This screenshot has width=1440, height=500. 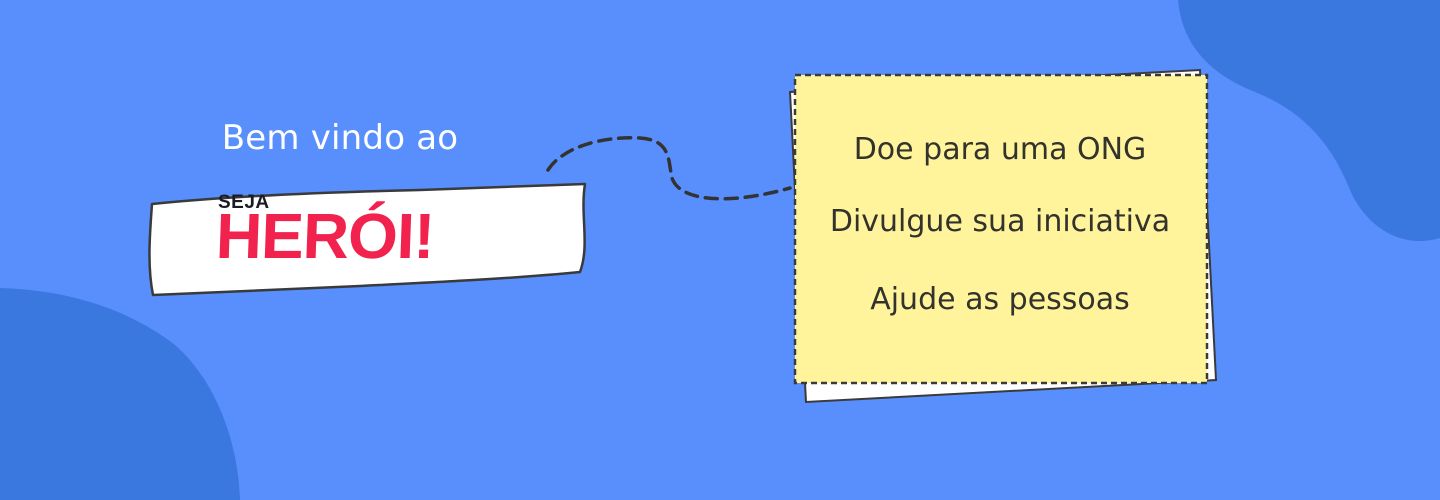 What do you see at coordinates (669, 168) in the screenshot?
I see `dashed-arrow-line` at bounding box center [669, 168].